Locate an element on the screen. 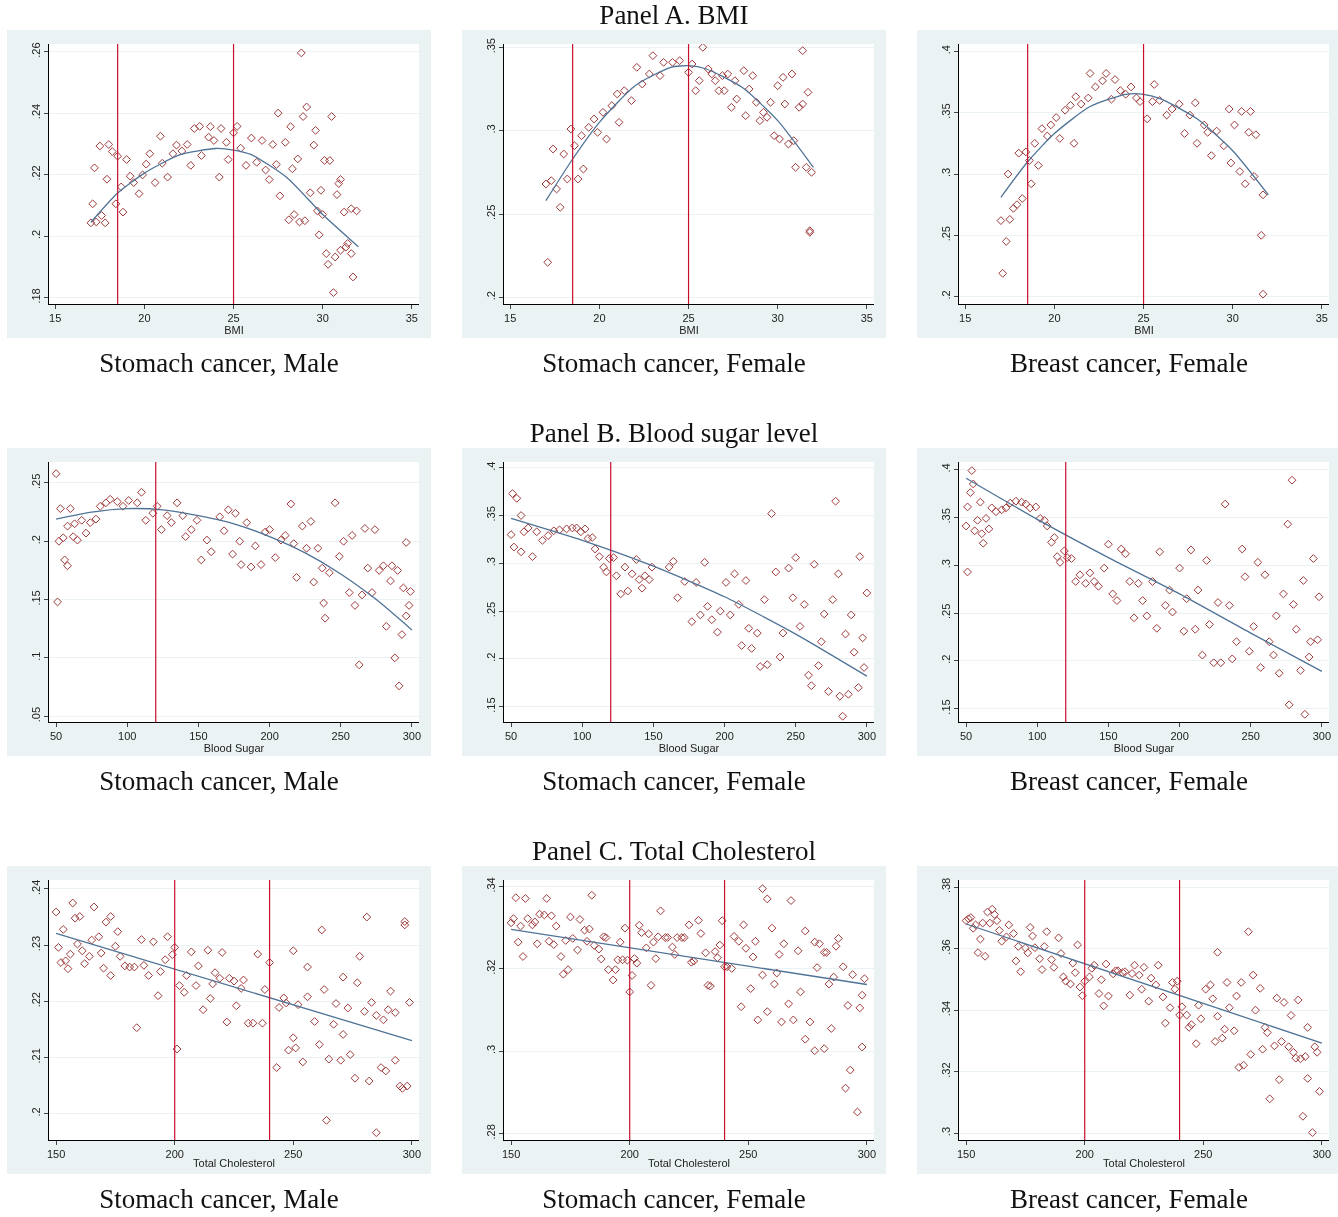 The image size is (1338, 1217). chart-title: Panel B. Blood sugar level is located at coordinates (674, 433).